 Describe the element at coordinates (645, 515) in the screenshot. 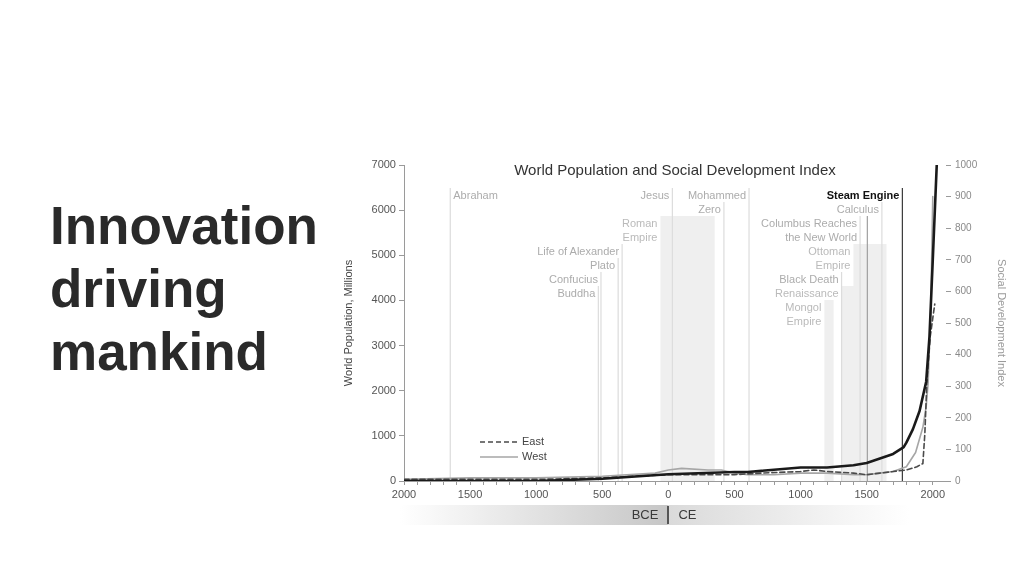

I see `text: BCE` at that location.